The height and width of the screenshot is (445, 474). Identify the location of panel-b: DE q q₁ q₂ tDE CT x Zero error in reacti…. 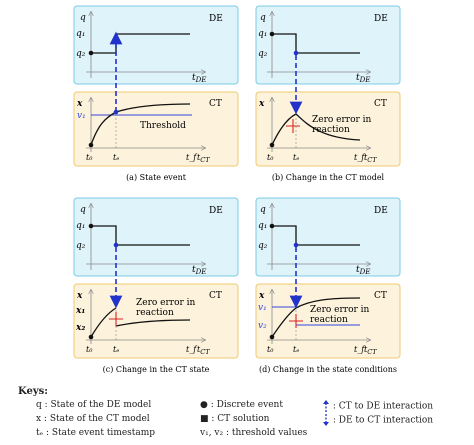
(328, 93).